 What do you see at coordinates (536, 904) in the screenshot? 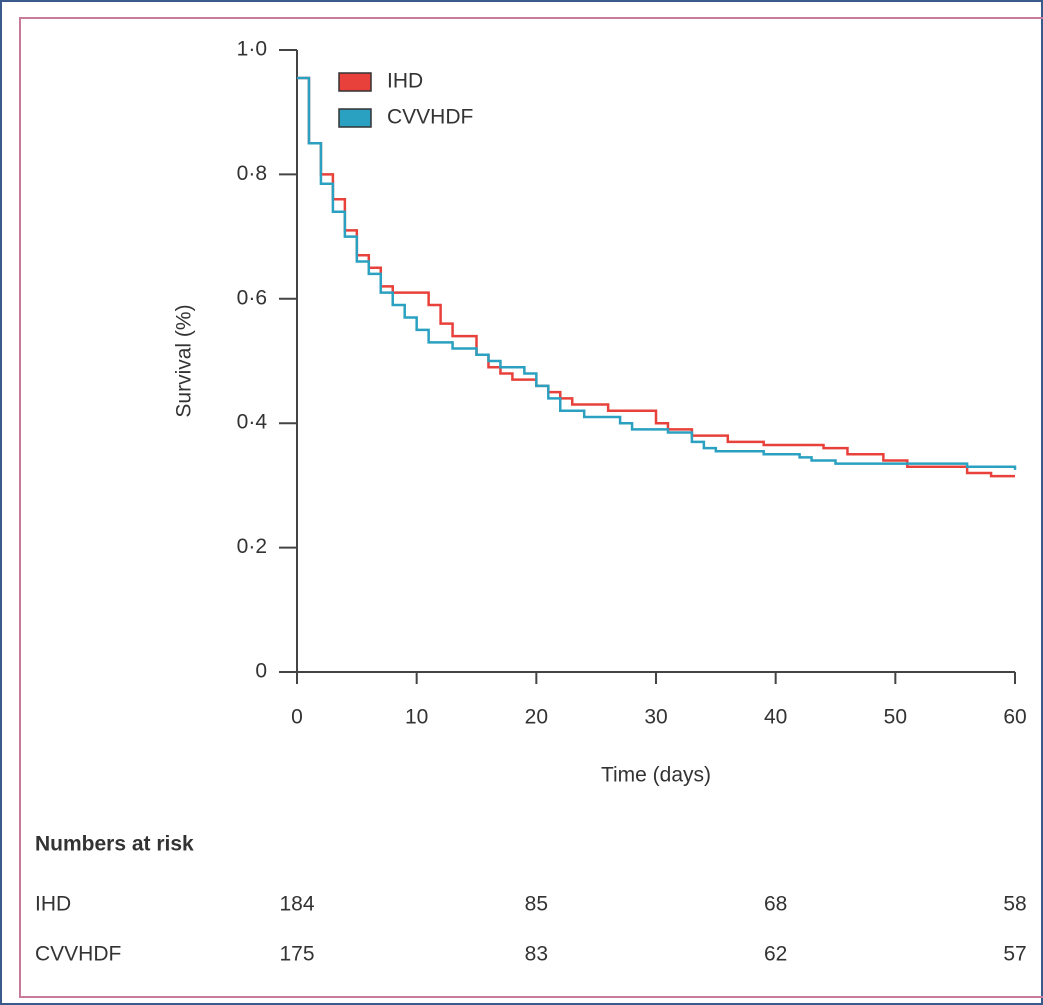
I see `risk-value: 85` at bounding box center [536, 904].